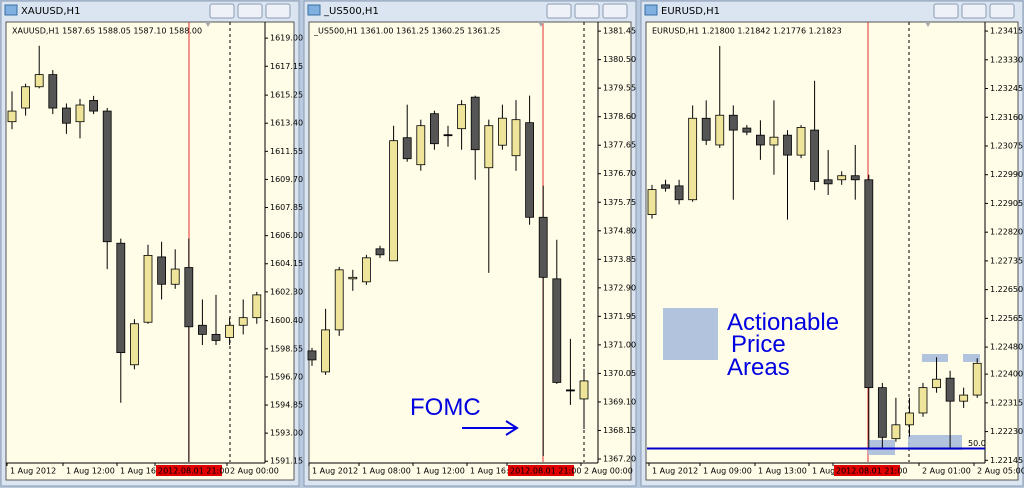 The height and width of the screenshot is (488, 1024). Describe the element at coordinates (286, 405) in the screenshot. I see `y-tick-label: 1594.85` at that location.